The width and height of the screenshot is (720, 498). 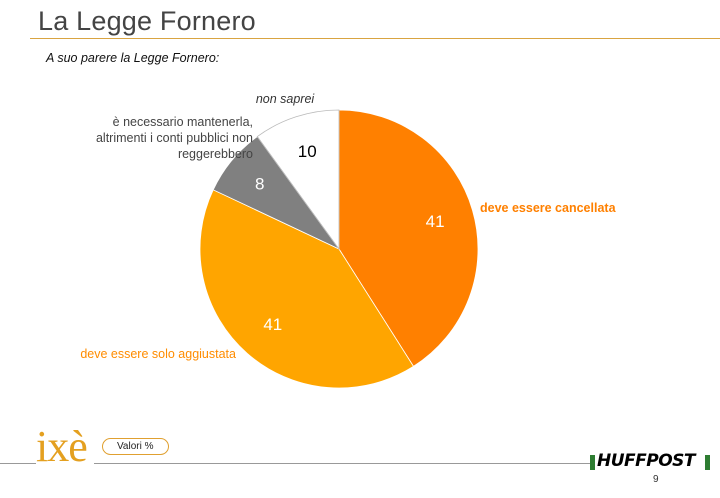 What do you see at coordinates (62, 446) in the screenshot?
I see `ixe-logo-text: ixè` at bounding box center [62, 446].